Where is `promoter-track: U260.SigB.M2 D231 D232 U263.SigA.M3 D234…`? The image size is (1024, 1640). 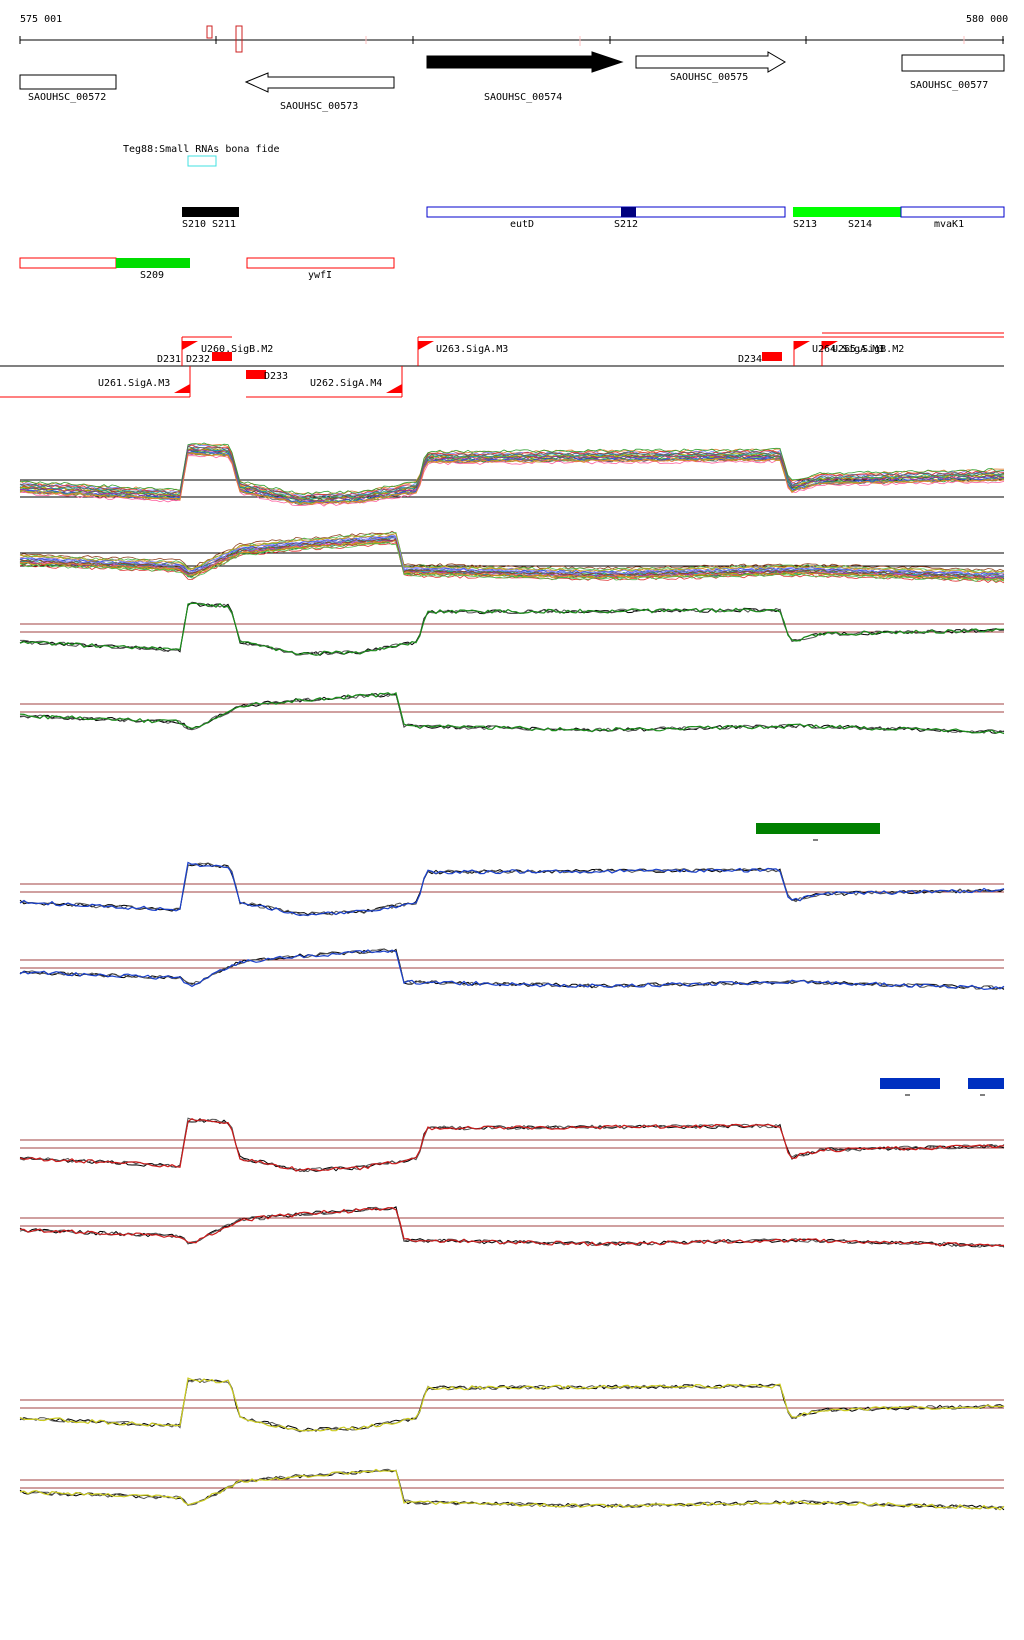
promoter-track: U260.SigB.M2 D231 D232 U263.SigA.M3 D234… is located at coordinates (502, 365).